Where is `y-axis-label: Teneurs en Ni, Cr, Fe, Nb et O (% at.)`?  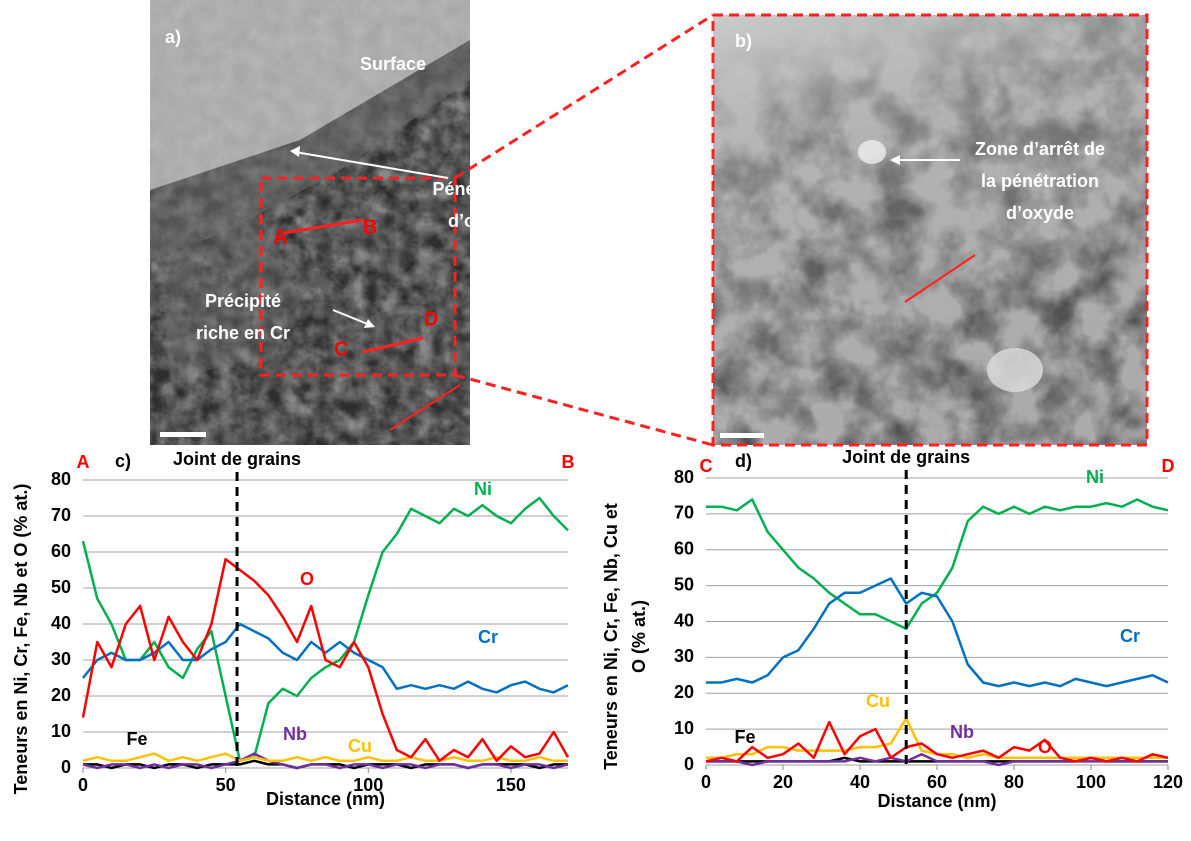 y-axis-label: Teneurs en Ni, Cr, Fe, Nb et O (% at.) is located at coordinates (21, 639).